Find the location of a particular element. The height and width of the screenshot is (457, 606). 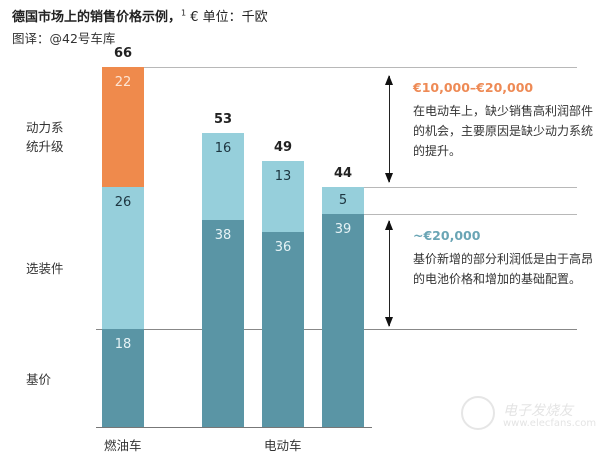

unit-label: € 单位：千欧 is located at coordinates (227, 17).